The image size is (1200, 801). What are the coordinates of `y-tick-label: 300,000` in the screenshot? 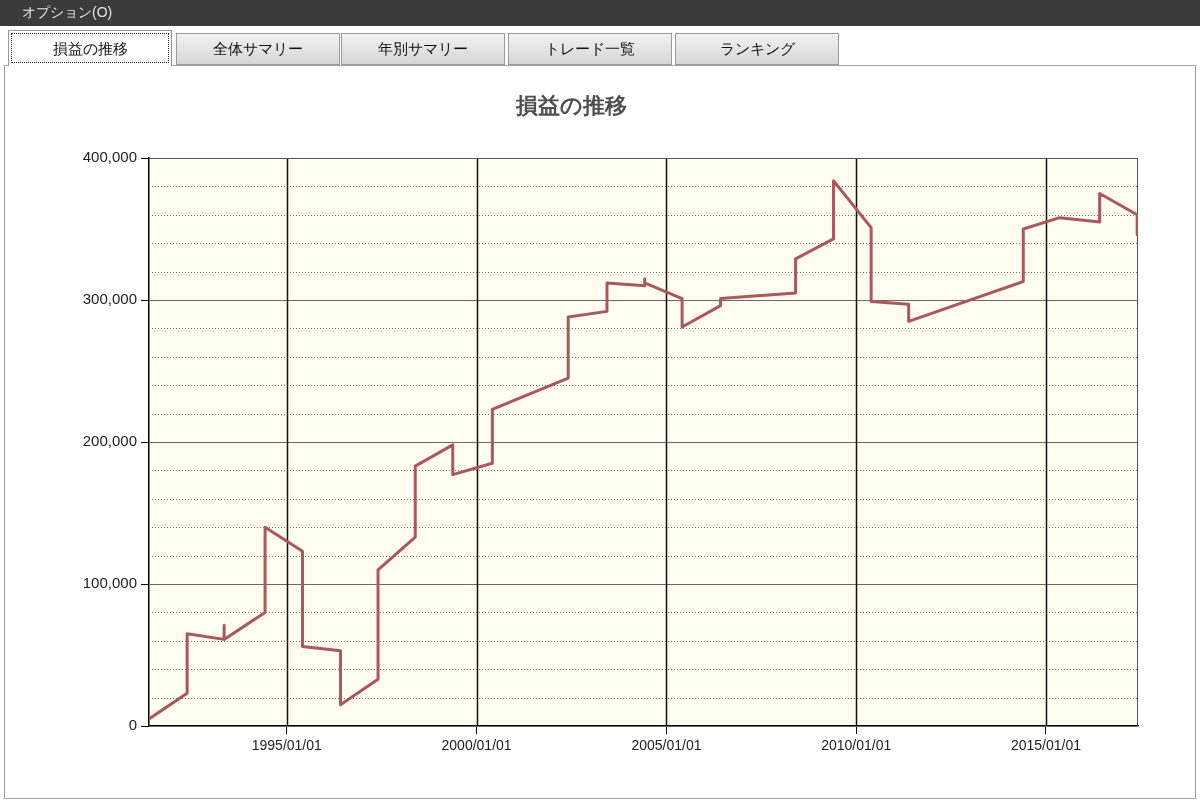 It's located at (109, 299).